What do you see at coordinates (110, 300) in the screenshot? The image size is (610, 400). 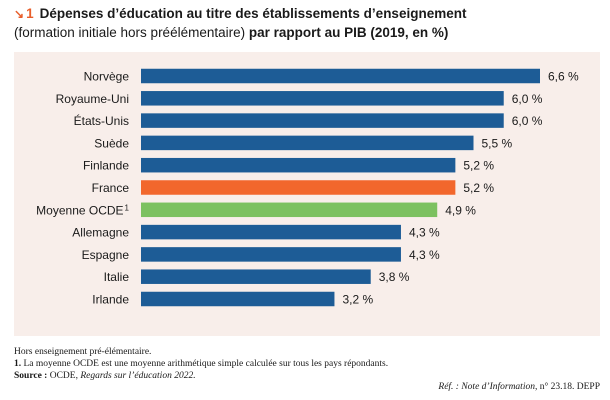 I see `category-label: Irlande` at bounding box center [110, 300].